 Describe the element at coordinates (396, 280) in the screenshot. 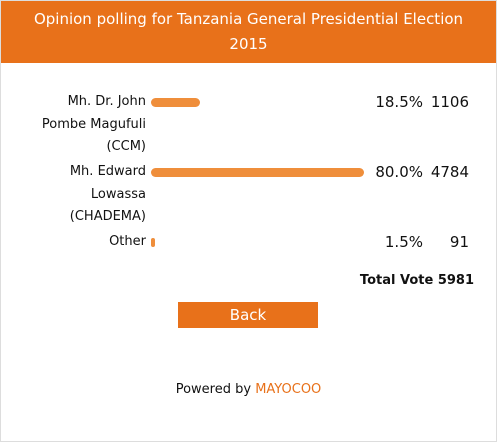

I see `total-label: Total Vote` at that location.